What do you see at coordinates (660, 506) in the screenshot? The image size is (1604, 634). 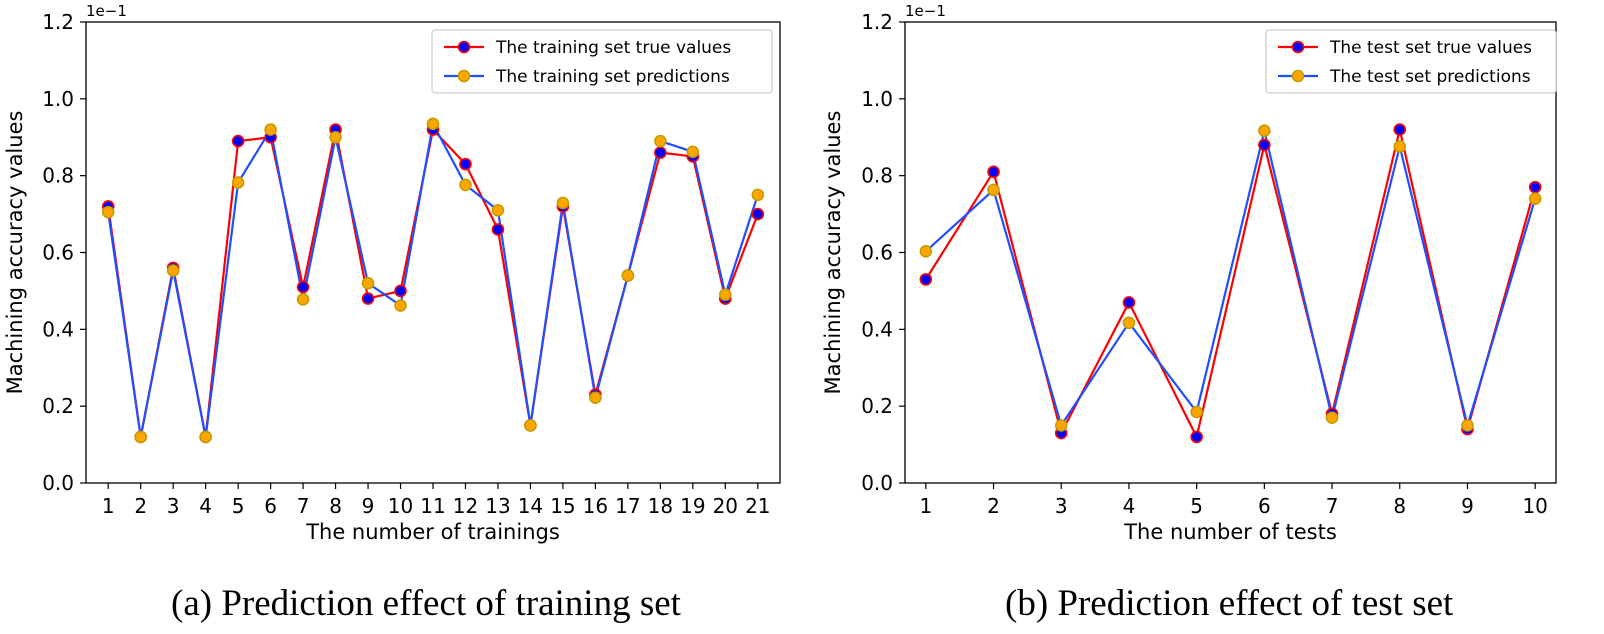 I see `x-tick-label: 18` at bounding box center [660, 506].